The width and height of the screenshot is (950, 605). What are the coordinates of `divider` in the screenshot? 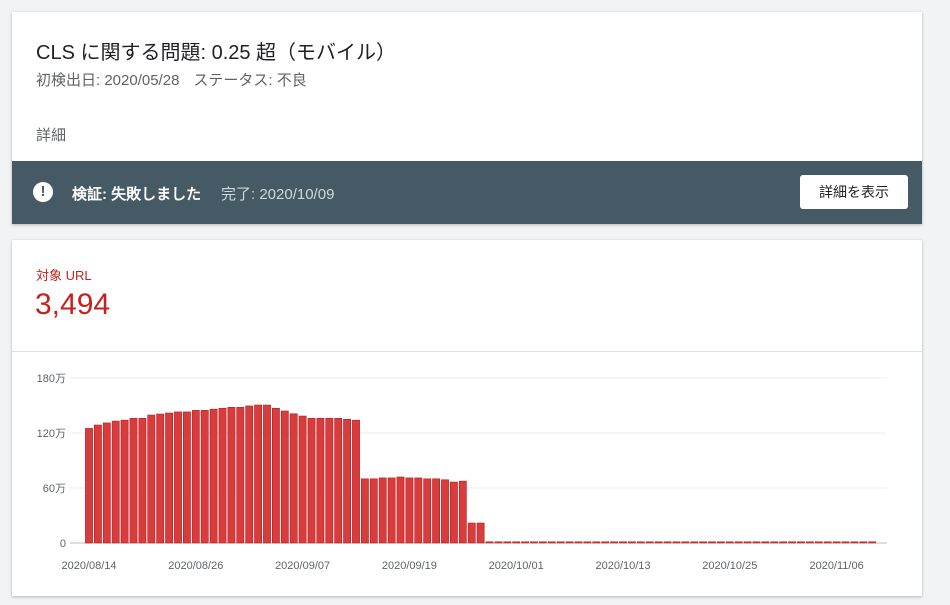 It's located at (467, 351).